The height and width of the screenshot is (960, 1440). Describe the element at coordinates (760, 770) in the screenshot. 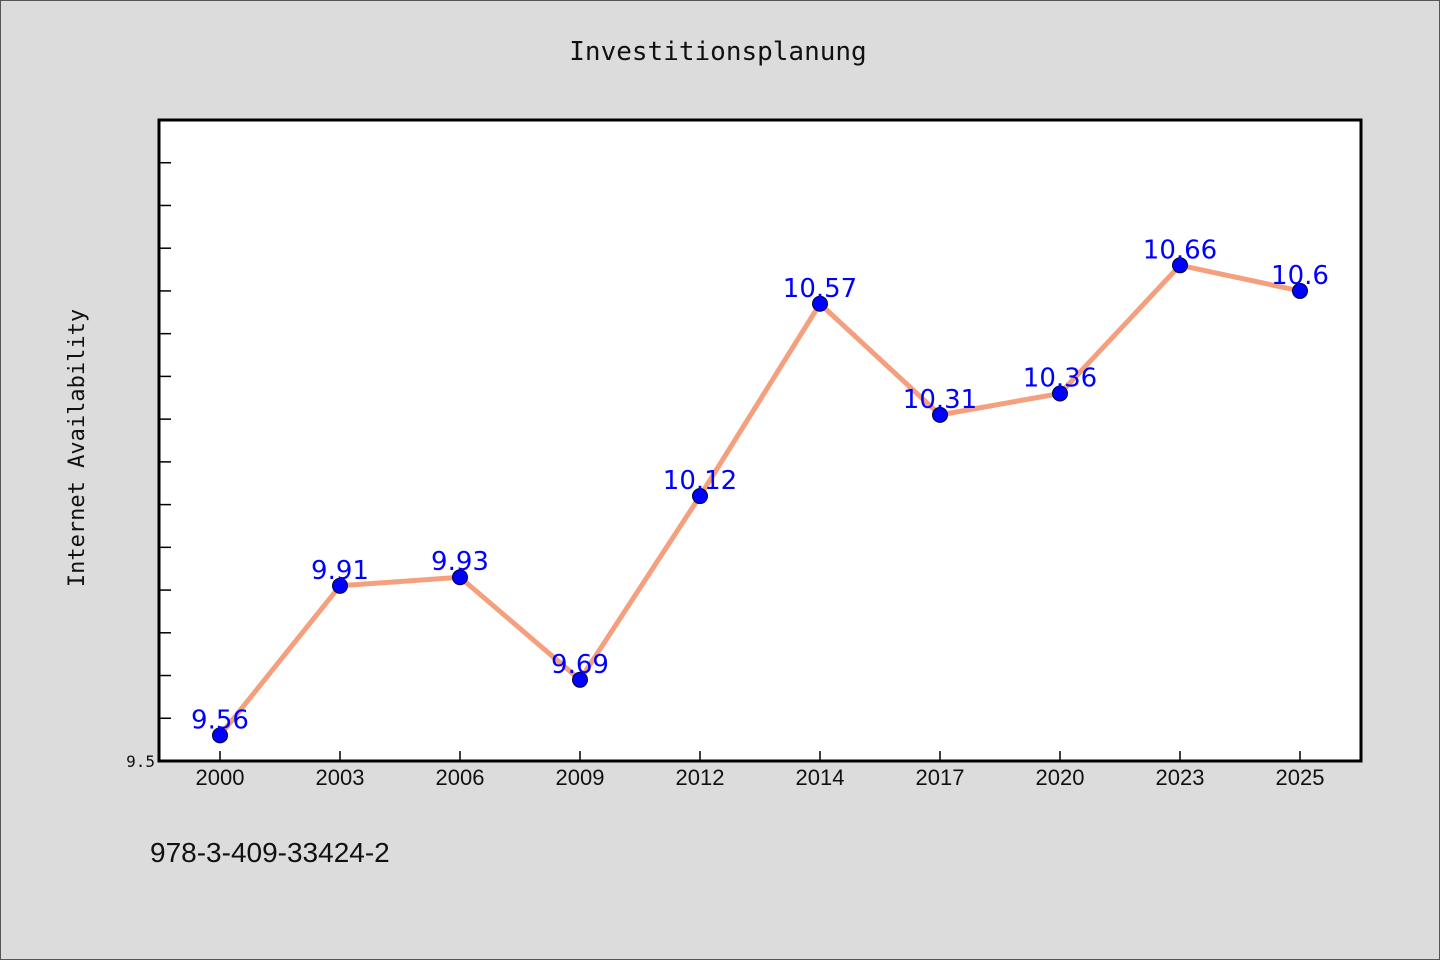

I see `x-axis-ticks: 2000 2003 2006 2009 2012 2014 2017 2020 2023 2025` at that location.